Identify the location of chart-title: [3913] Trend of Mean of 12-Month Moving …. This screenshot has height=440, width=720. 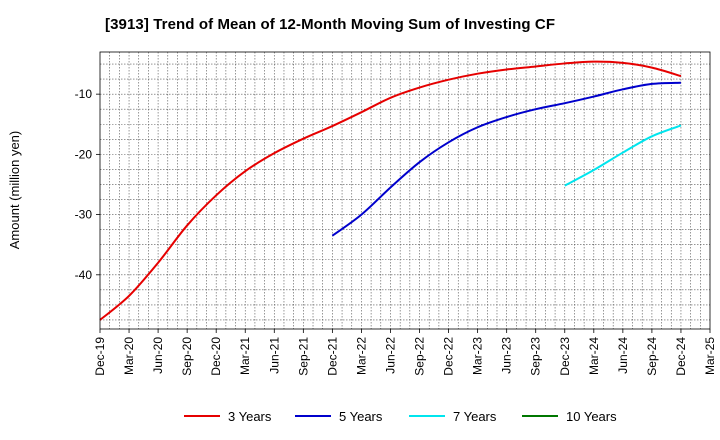
(330, 24).